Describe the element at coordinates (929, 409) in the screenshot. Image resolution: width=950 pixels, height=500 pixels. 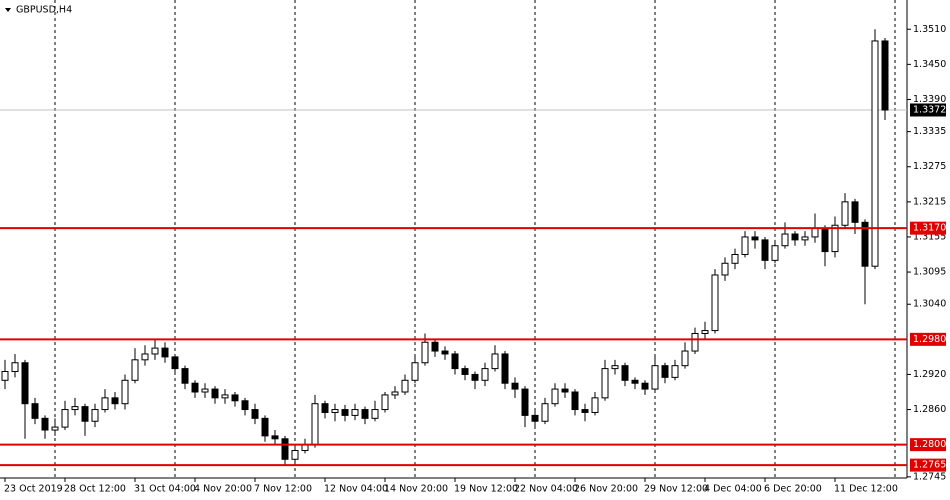
I see `y-tick-label: 1.2860` at that location.